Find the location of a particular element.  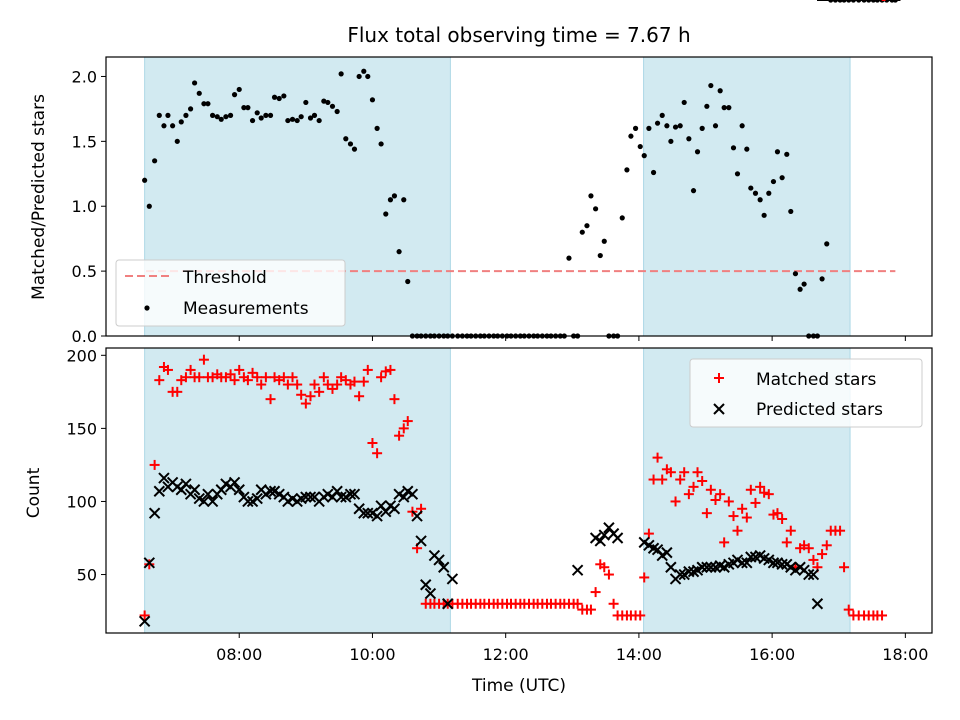

ratio-y-ticks: 0.0 0.5 1.0 1.5 2.0 is located at coordinates (89, 206).